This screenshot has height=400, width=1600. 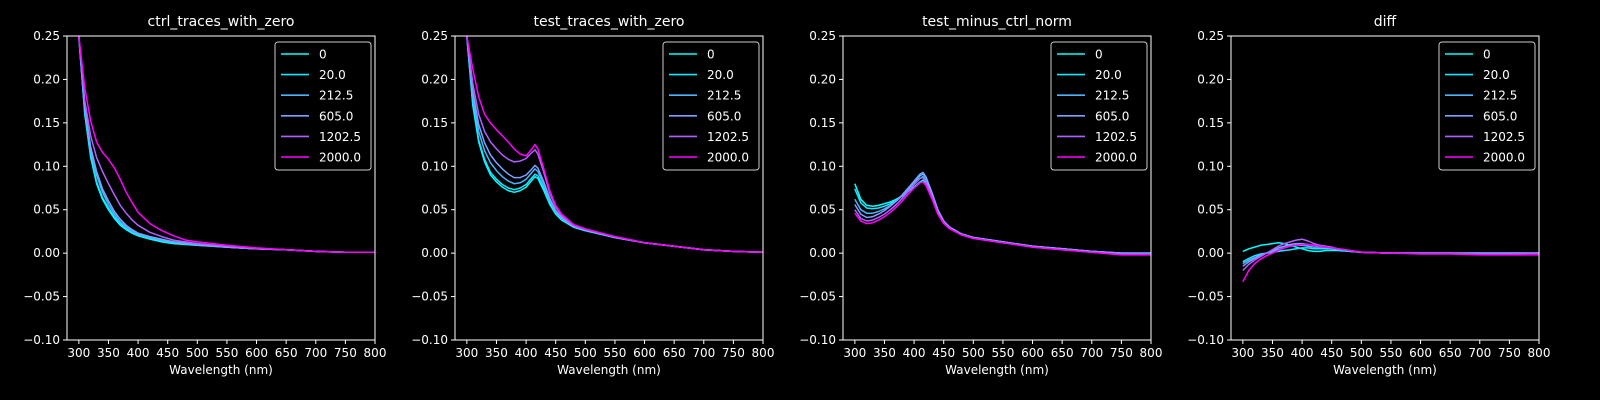 I want to click on chart-title: test_traces_with_zero, so click(x=609, y=22).